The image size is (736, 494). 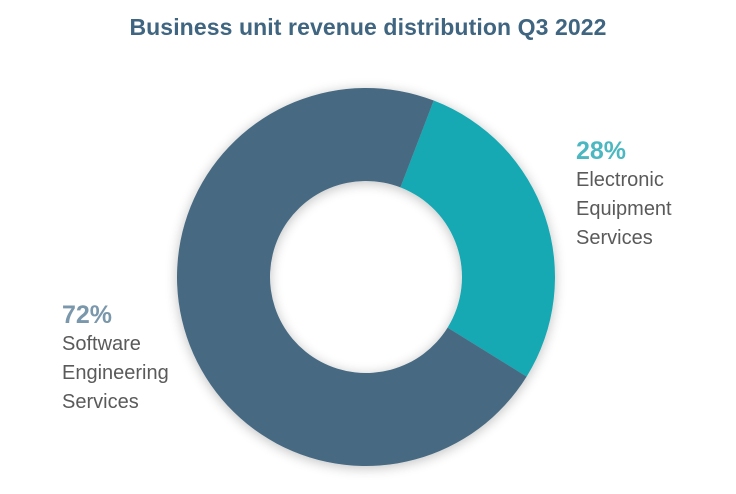 What do you see at coordinates (115, 373) in the screenshot?
I see `slice-name-line: Engineering` at bounding box center [115, 373].